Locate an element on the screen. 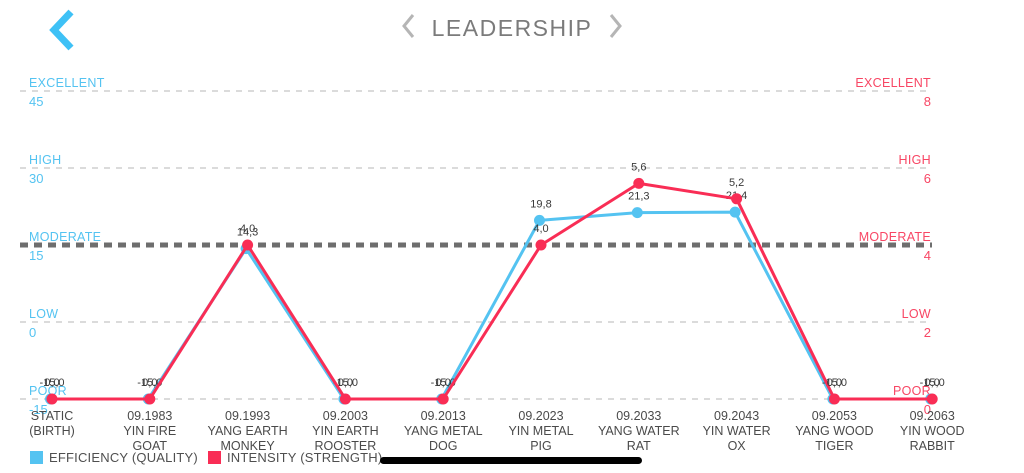 Image resolution: width=1024 pixels, height=473 pixels. svg-text: STATIC is located at coordinates (52, 416).